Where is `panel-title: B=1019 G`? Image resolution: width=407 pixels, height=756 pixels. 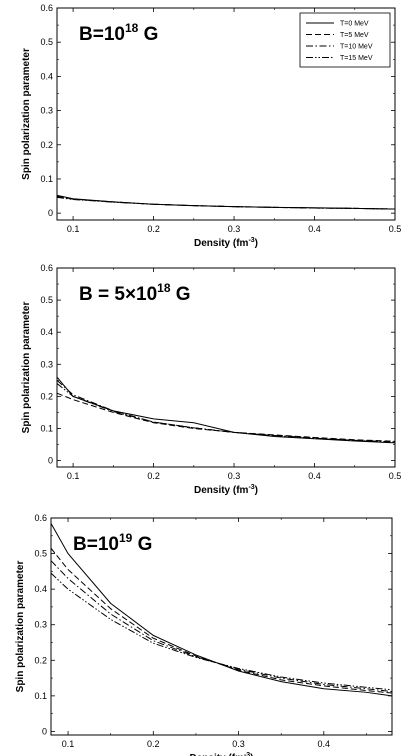 panel-title: B=1019 G is located at coordinates (112, 543).